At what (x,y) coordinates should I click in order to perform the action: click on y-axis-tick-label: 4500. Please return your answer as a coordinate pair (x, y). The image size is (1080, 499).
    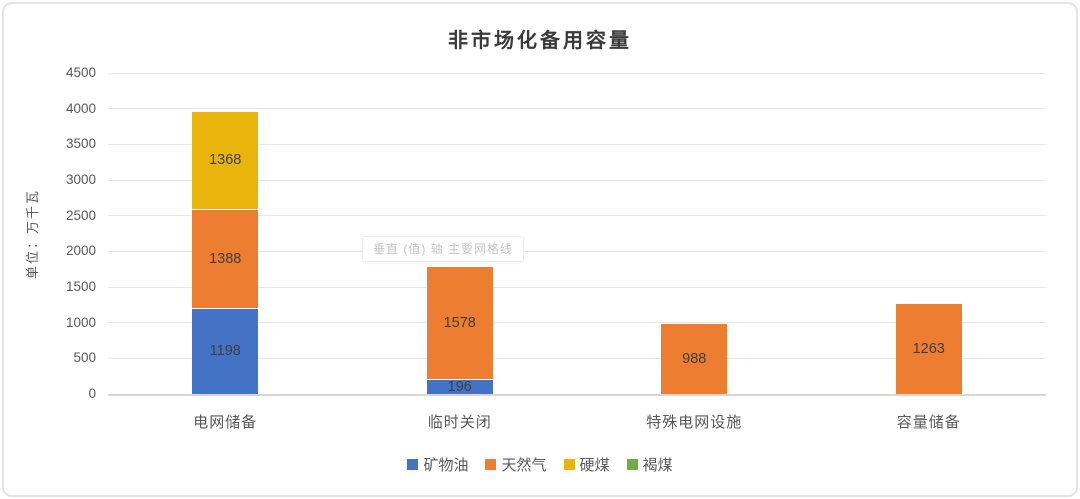
    Looking at the image, I should click on (80, 72).